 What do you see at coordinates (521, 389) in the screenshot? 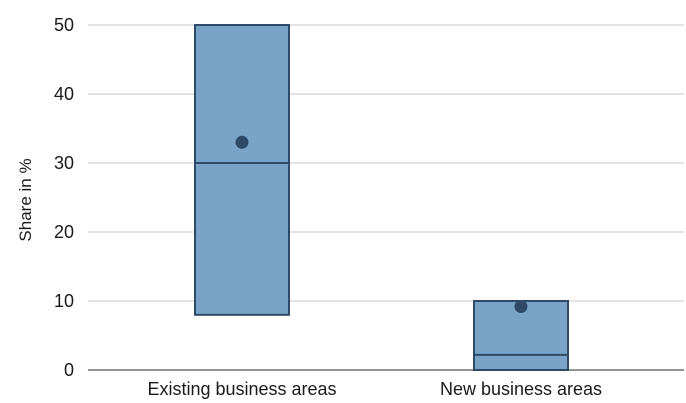
I see `x-tick-label-1: New business areas` at bounding box center [521, 389].